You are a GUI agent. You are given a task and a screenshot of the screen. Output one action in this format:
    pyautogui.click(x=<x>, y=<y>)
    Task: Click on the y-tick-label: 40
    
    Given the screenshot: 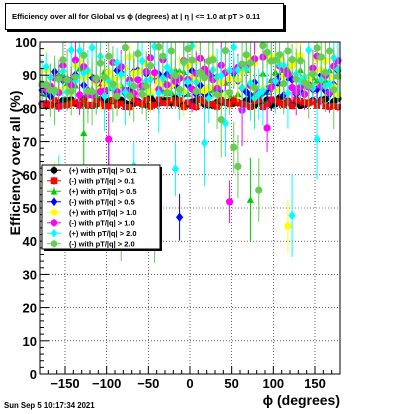 What is the action you would take?
    pyautogui.click(x=30, y=241)
    